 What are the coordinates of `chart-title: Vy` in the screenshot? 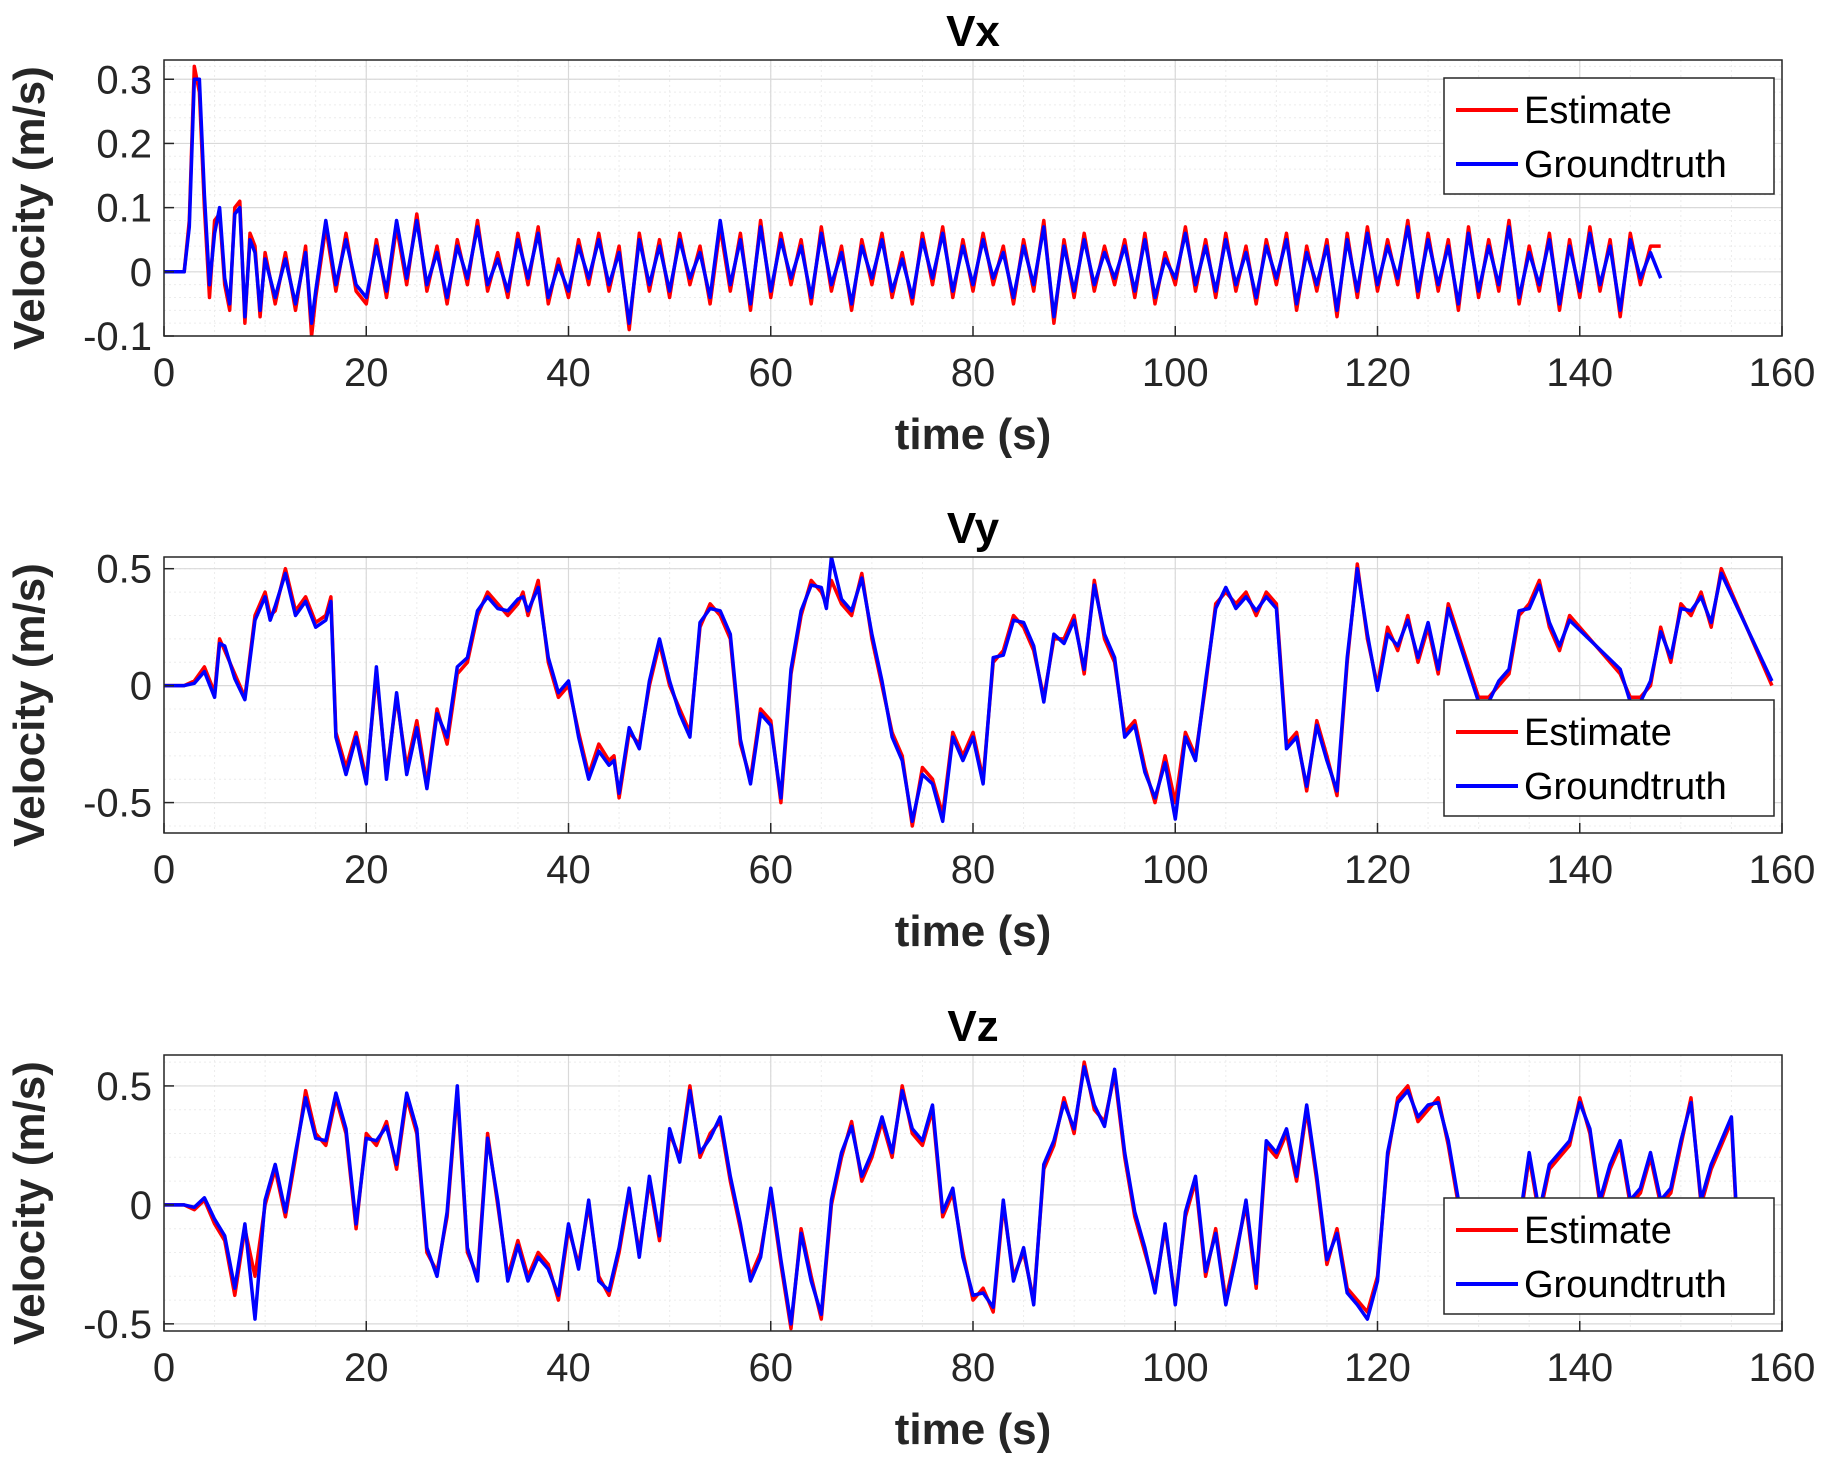 It's located at (973, 528).